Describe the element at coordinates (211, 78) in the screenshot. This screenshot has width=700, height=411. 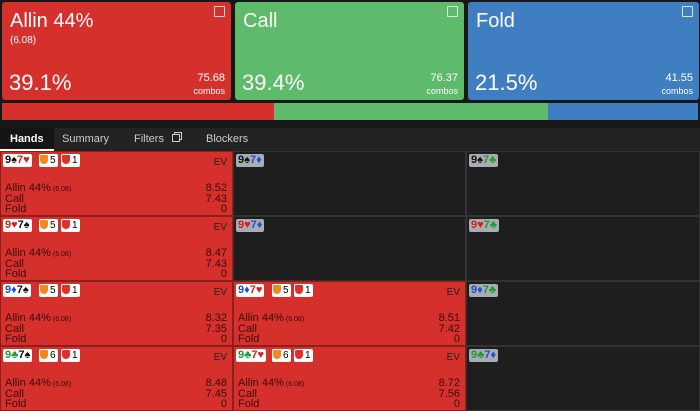
I see `action-combos: 75.68` at that location.